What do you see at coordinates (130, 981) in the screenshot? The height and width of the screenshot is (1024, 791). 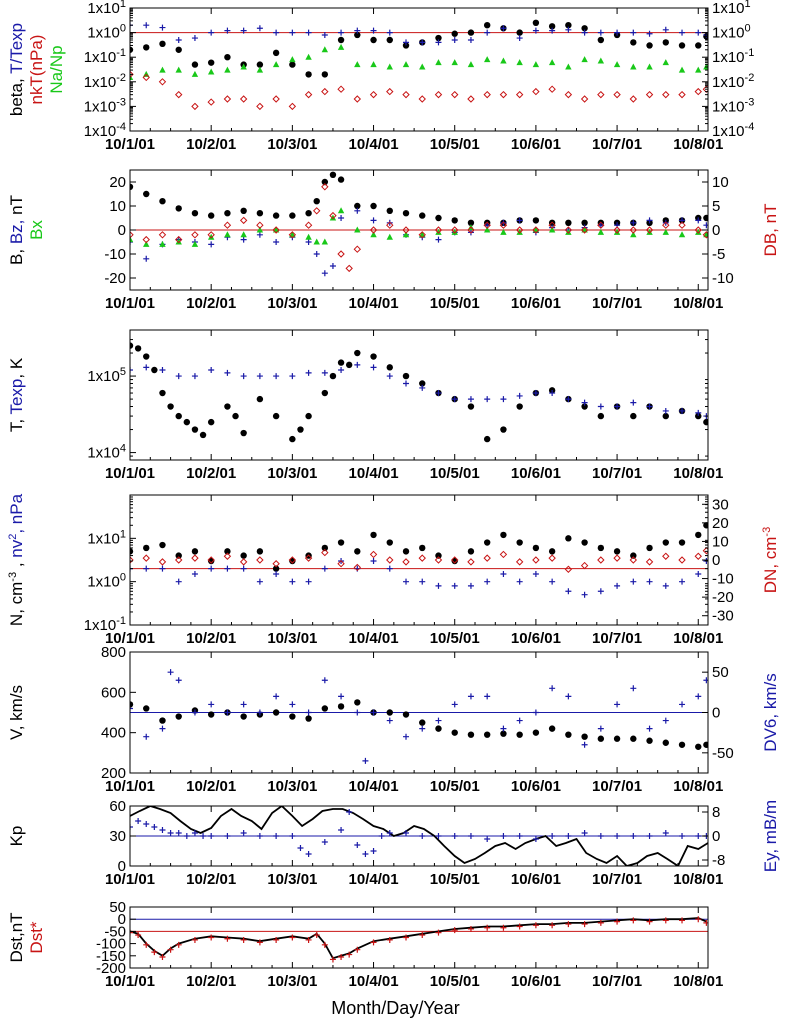 I see `x-date-label: 10/1/01` at bounding box center [130, 981].